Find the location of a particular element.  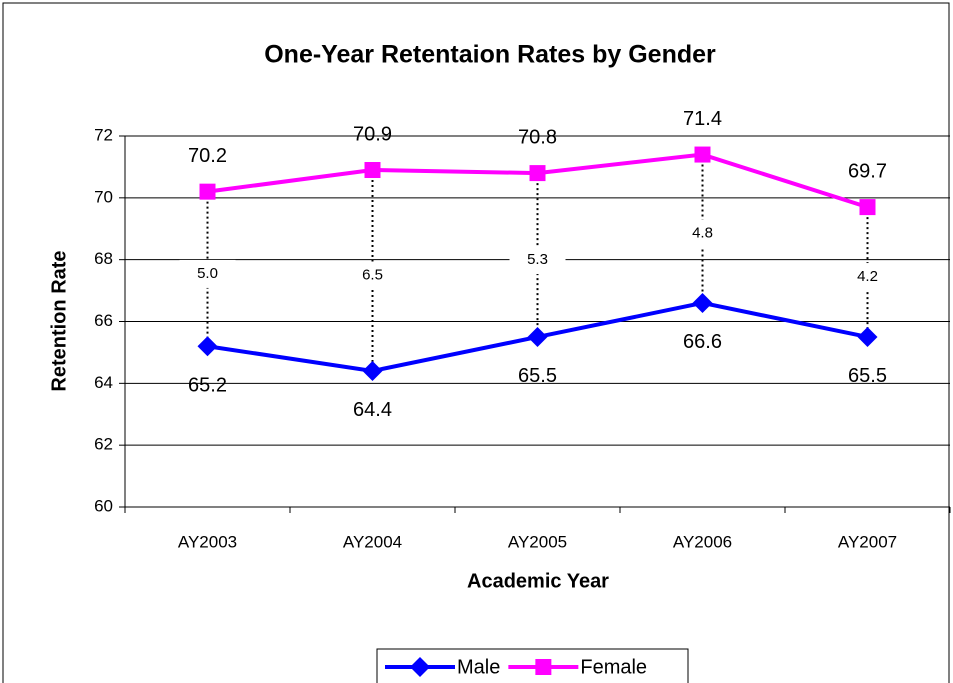

data-label: 64.4 is located at coordinates (372, 410).